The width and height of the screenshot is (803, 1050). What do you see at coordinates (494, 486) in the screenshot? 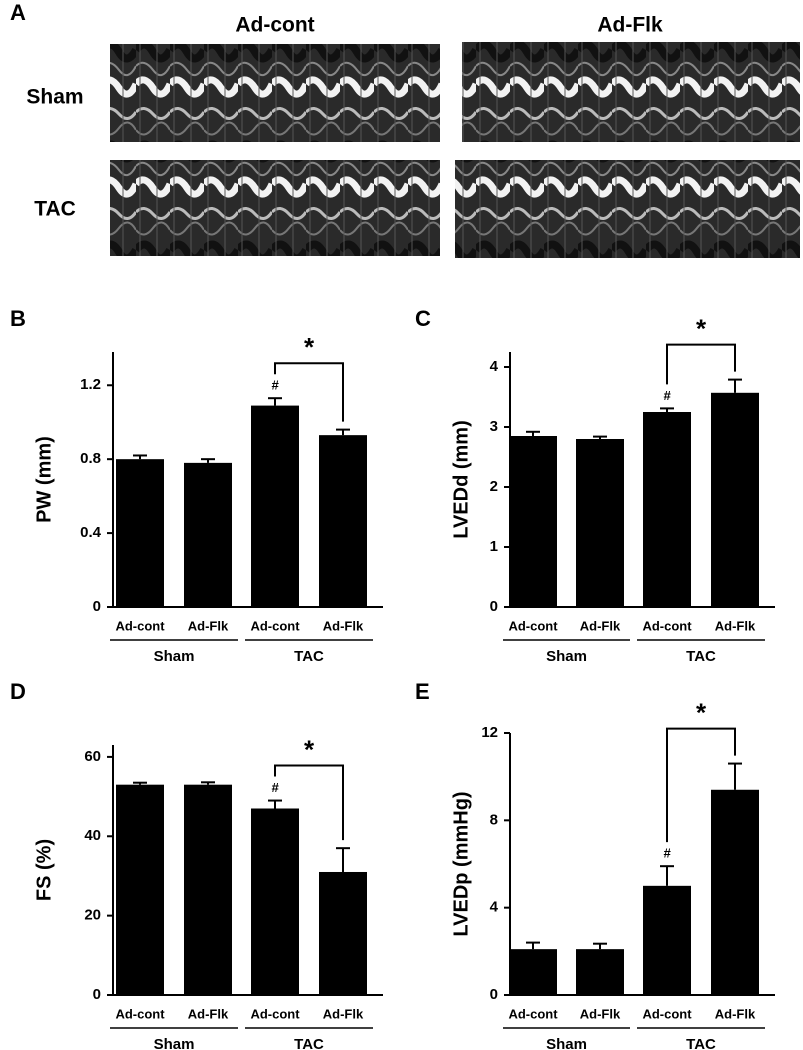
I see `y-tick-label: 2` at bounding box center [494, 486].